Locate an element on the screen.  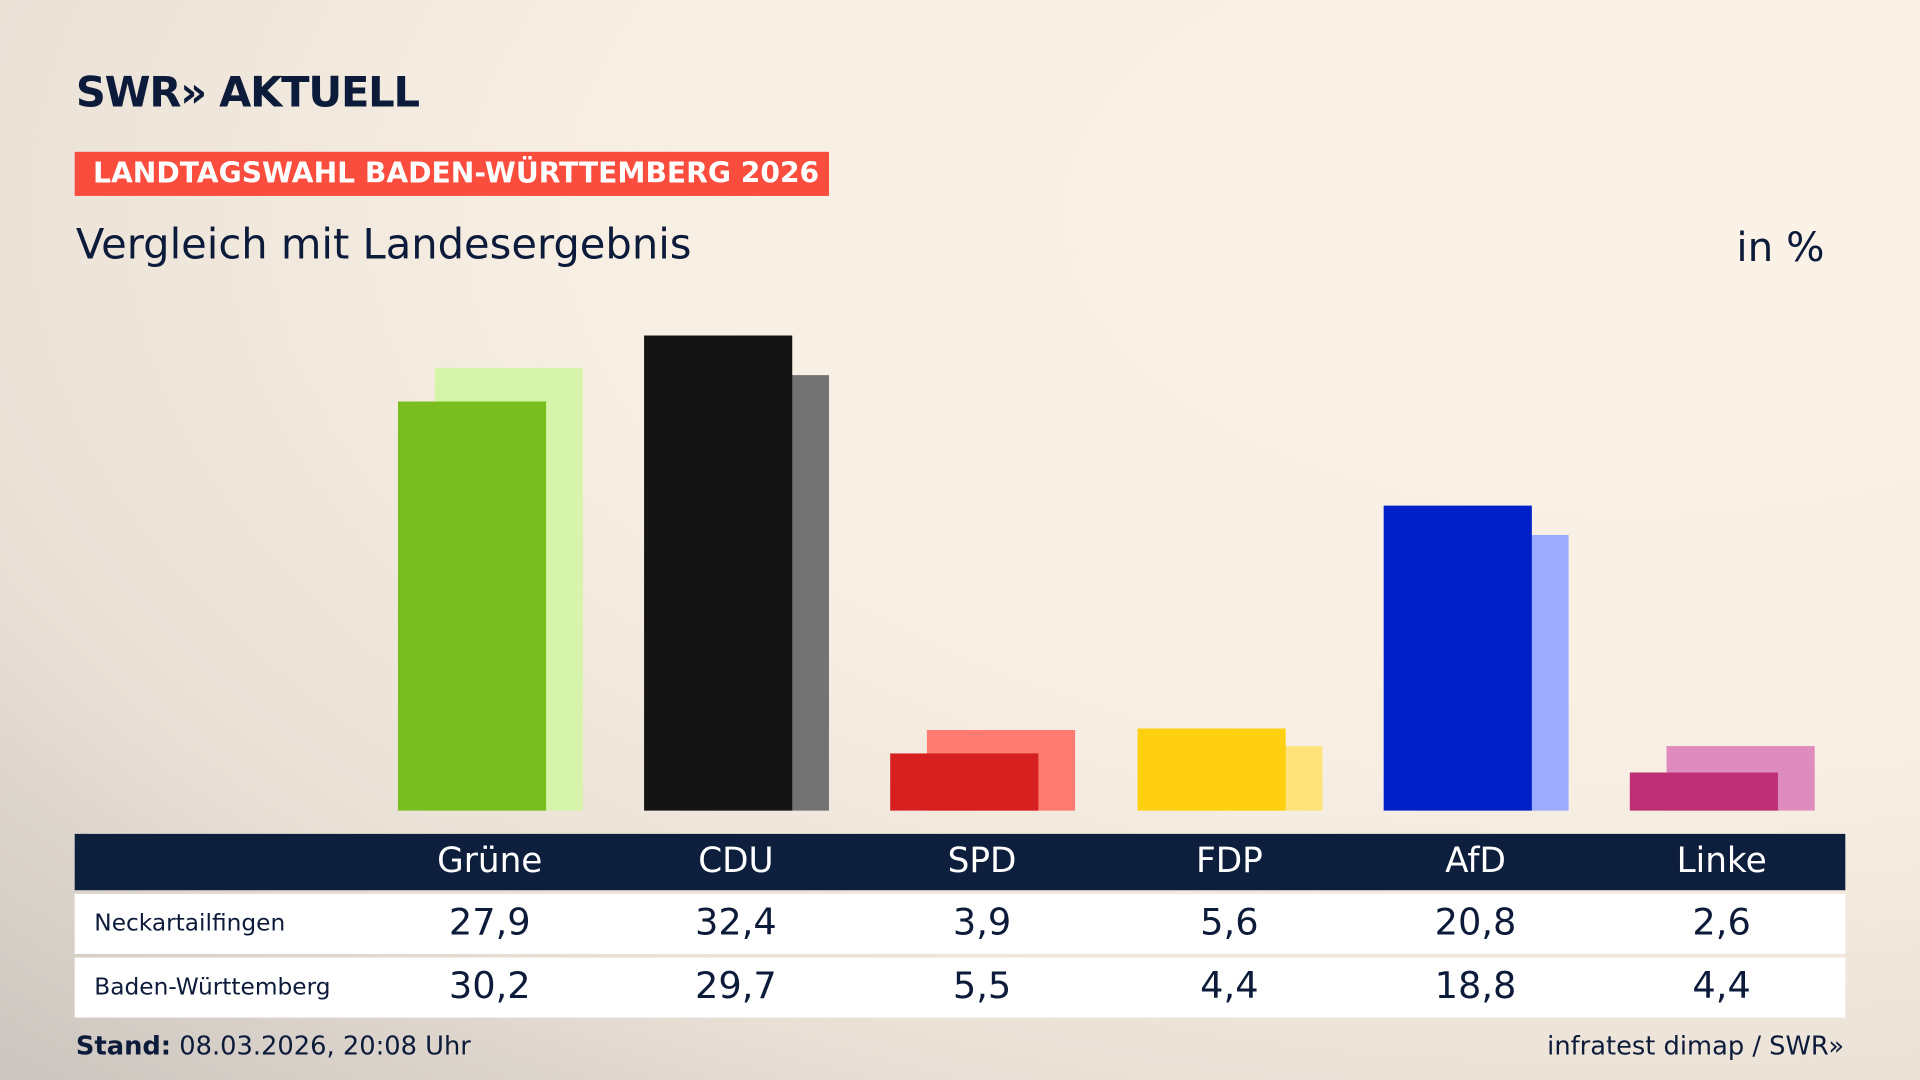
column-header: SPD is located at coordinates (982, 860).